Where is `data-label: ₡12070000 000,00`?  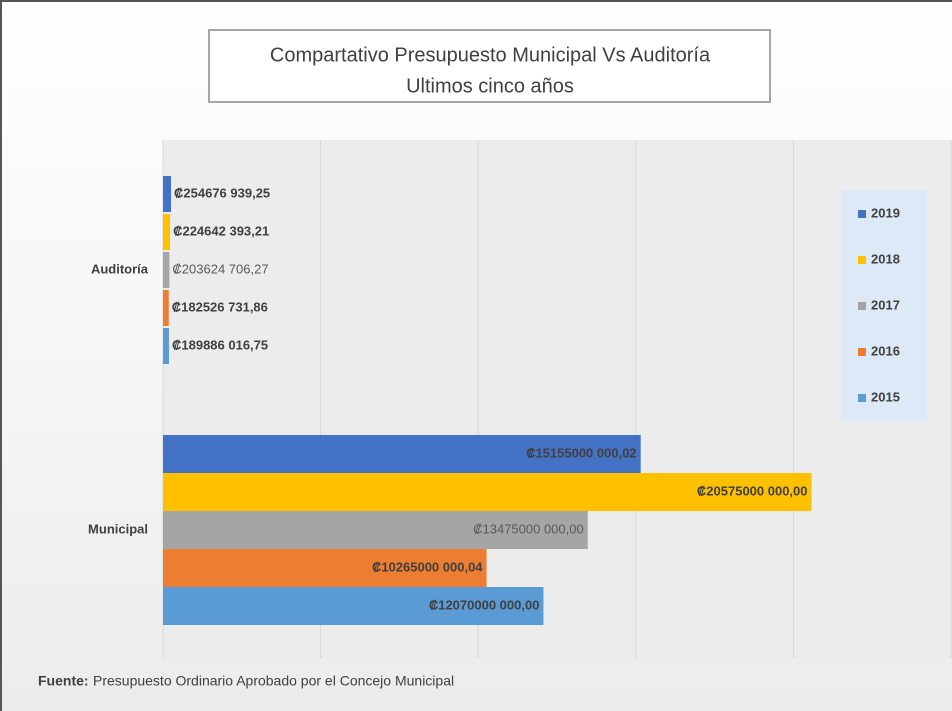 data-label: ₡12070000 000,00 is located at coordinates (484, 604).